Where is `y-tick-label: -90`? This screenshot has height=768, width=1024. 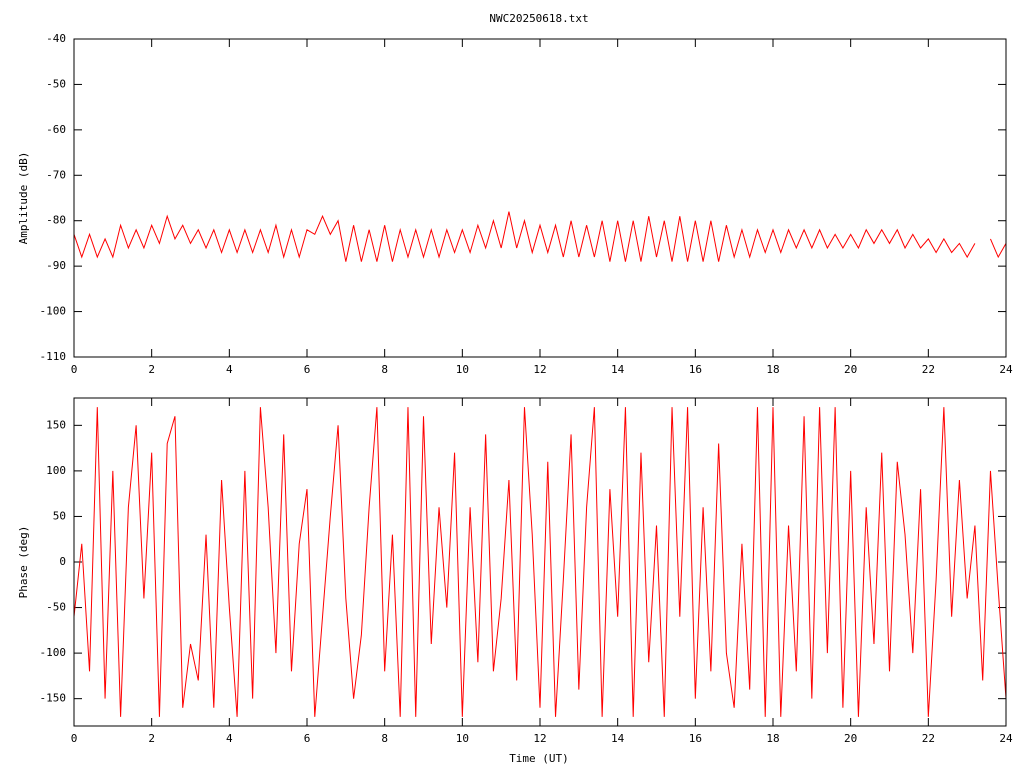 y-tick-label: -90 is located at coordinates (56, 265).